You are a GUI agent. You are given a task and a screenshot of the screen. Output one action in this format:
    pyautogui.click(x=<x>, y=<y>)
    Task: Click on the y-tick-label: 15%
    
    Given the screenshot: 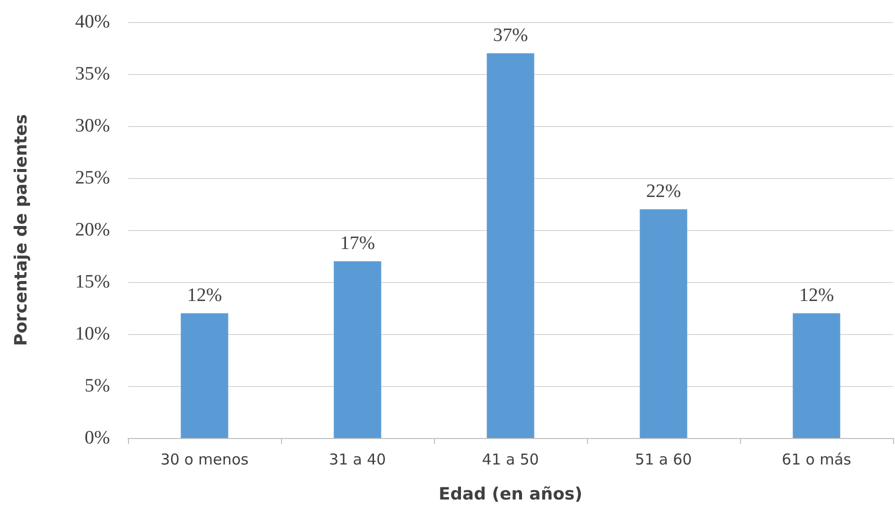 What is the action you would take?
    pyautogui.click(x=92, y=282)
    